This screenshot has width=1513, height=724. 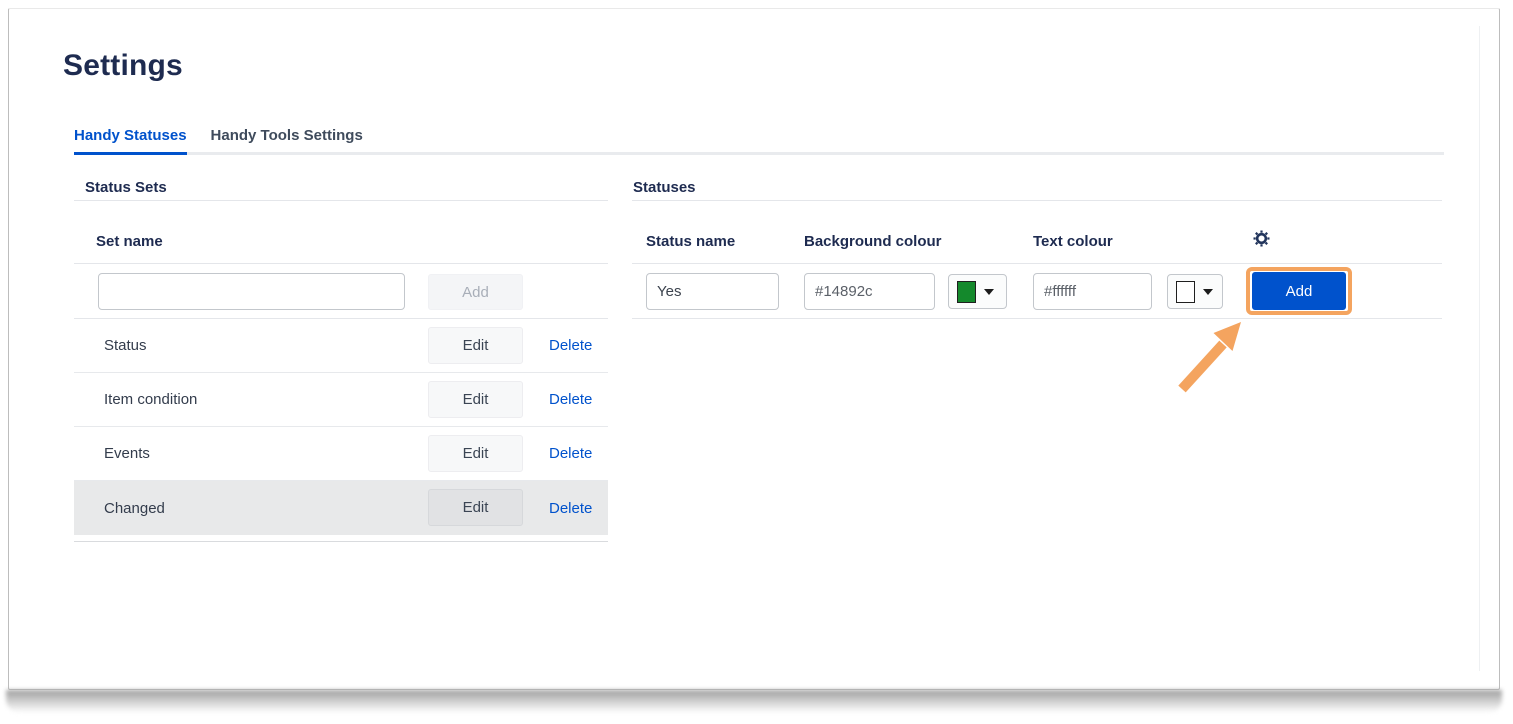 What do you see at coordinates (1037, 183) in the screenshot?
I see `statuses-title: Statuses` at bounding box center [1037, 183].